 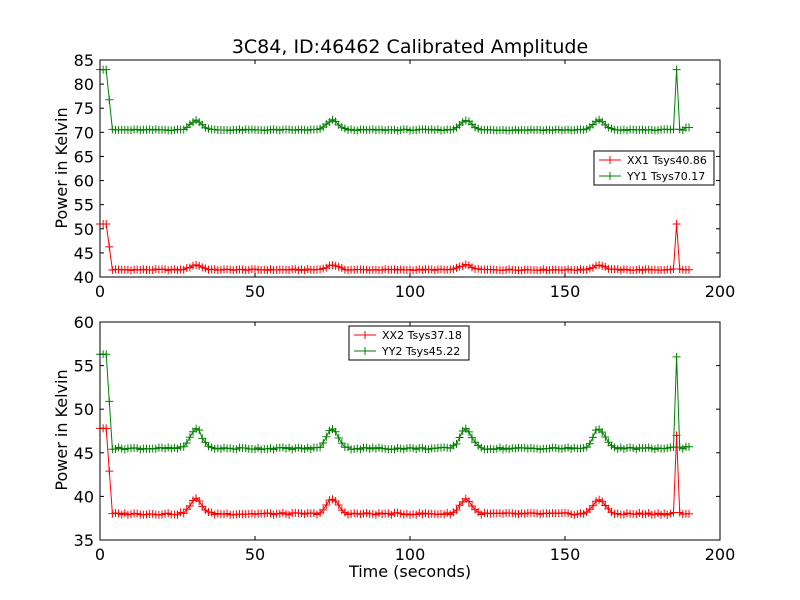 I want to click on y-tick-label: 85, so click(x=84, y=60).